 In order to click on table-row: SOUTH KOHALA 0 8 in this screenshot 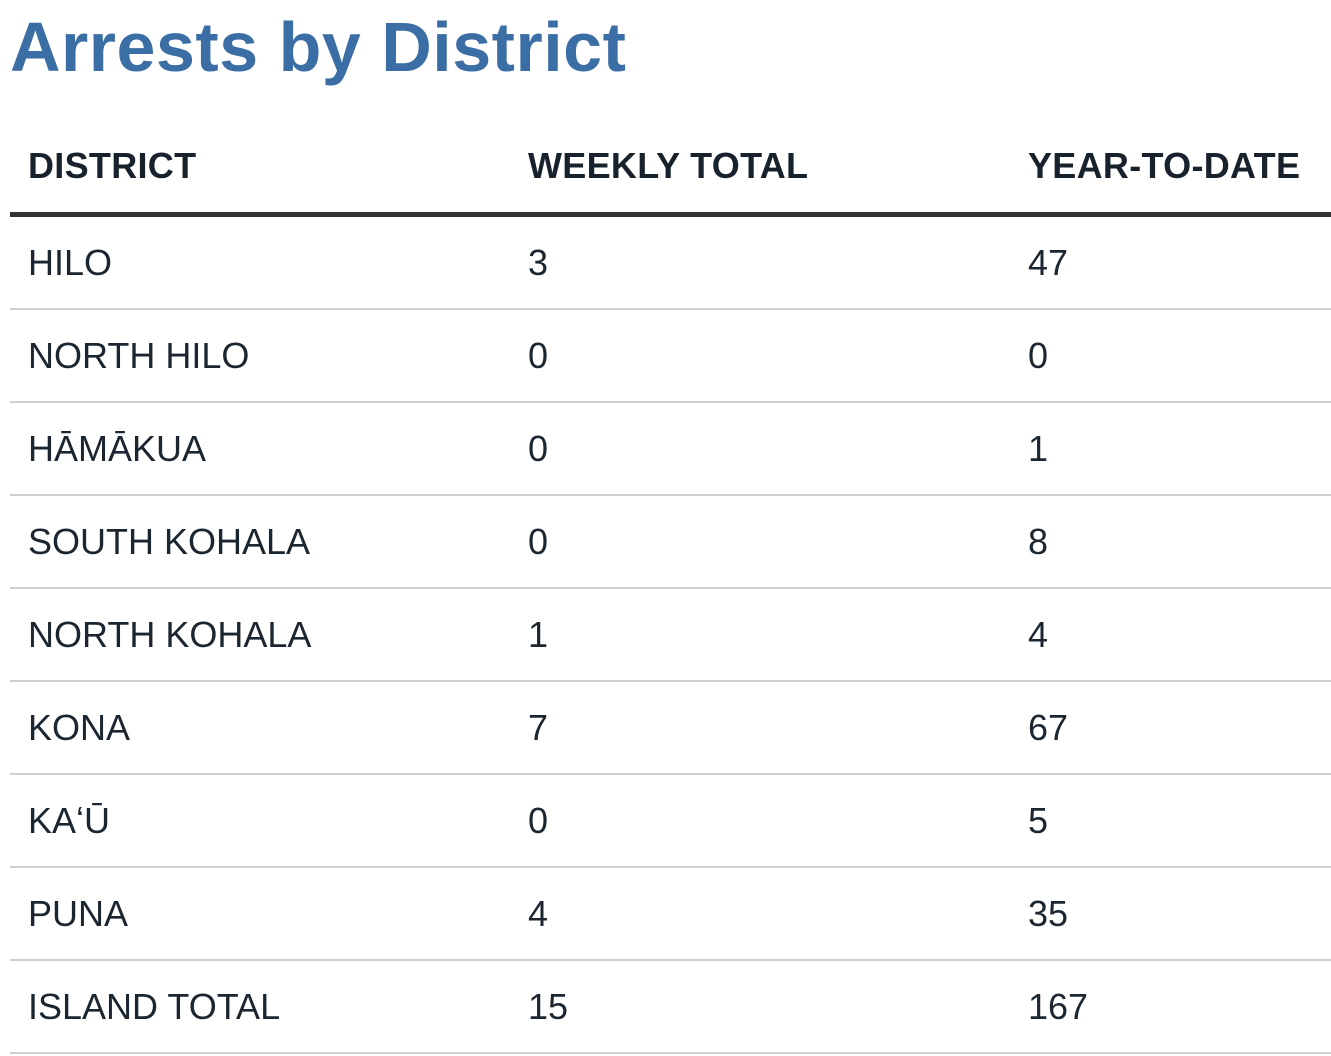, I will do `click(670, 542)`.